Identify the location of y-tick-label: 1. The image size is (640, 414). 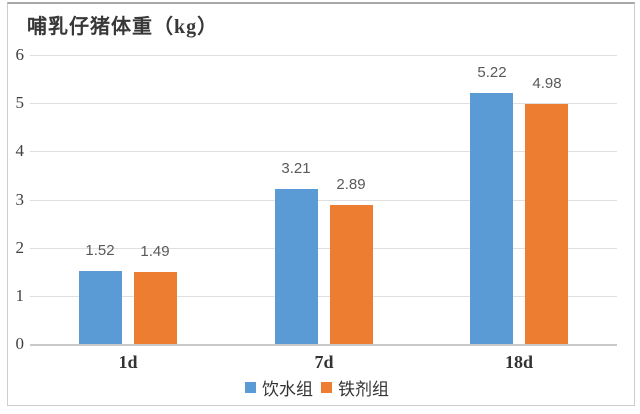
(20, 295).